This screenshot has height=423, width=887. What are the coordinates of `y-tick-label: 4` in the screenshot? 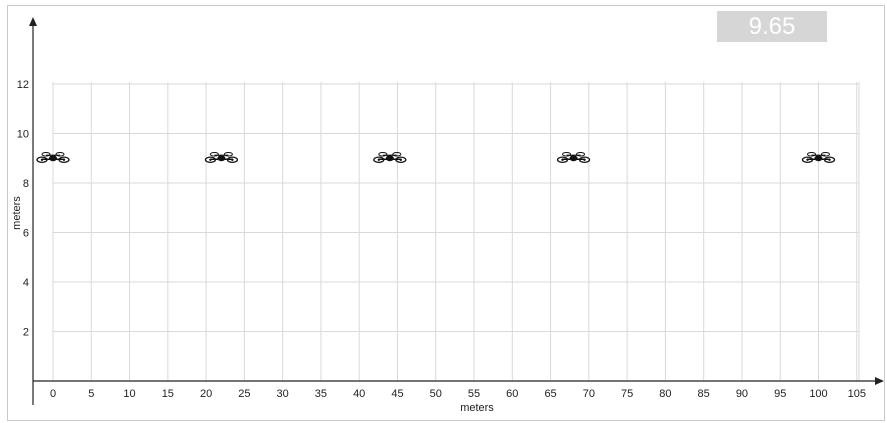 It's located at (26, 283).